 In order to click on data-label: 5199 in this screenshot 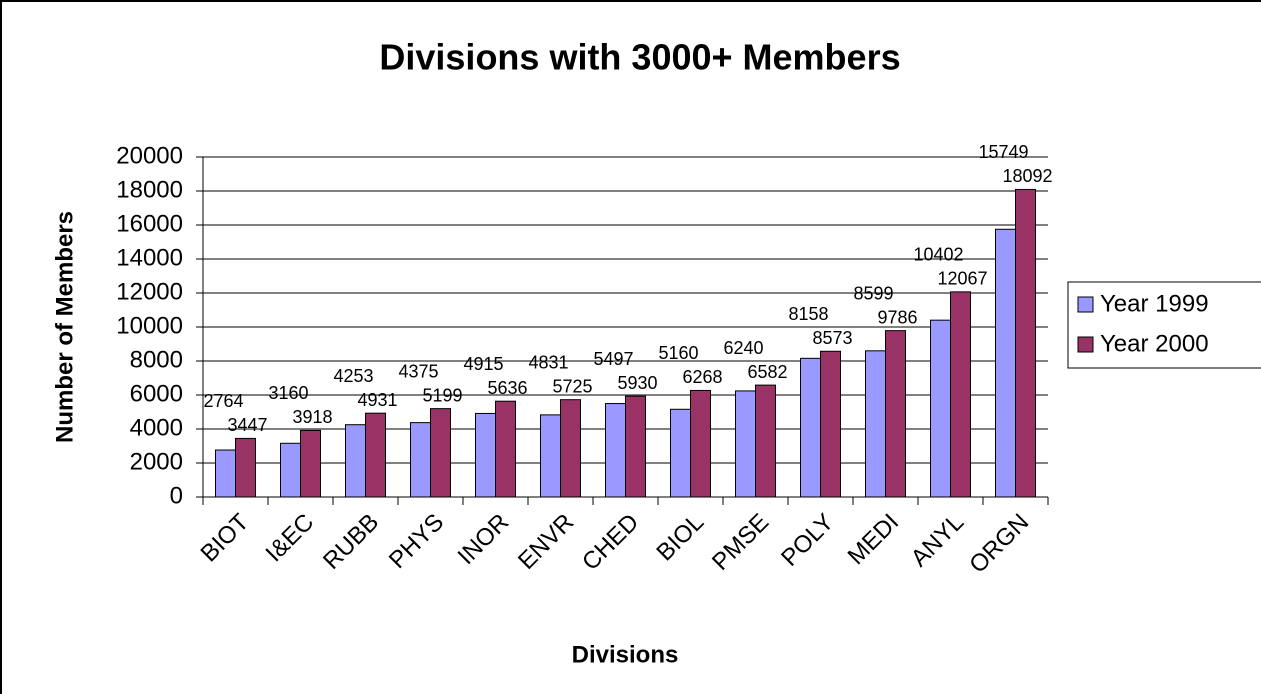, I will do `click(442, 395)`.